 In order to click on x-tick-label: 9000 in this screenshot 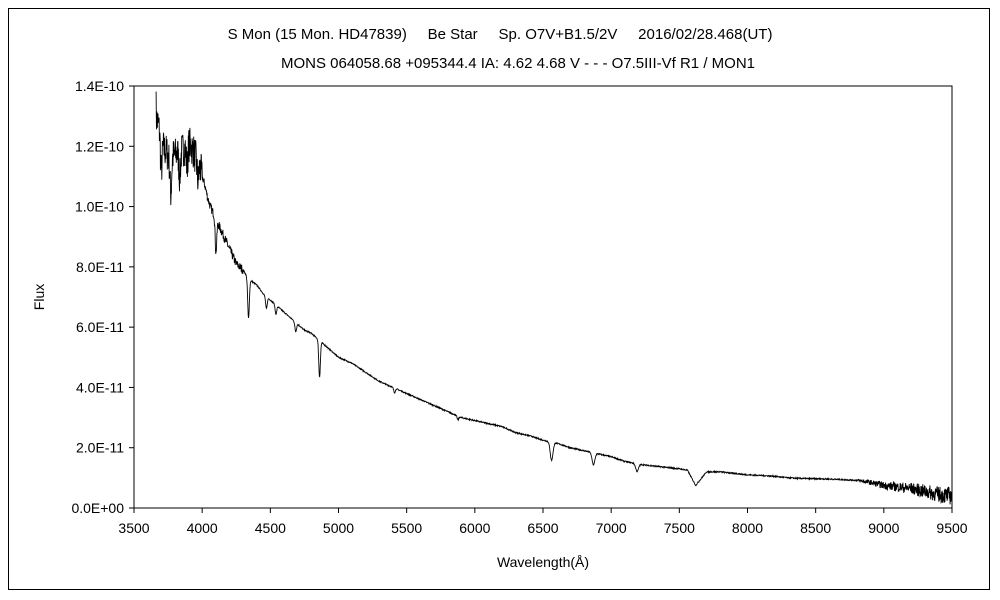, I will do `click(883, 528)`.